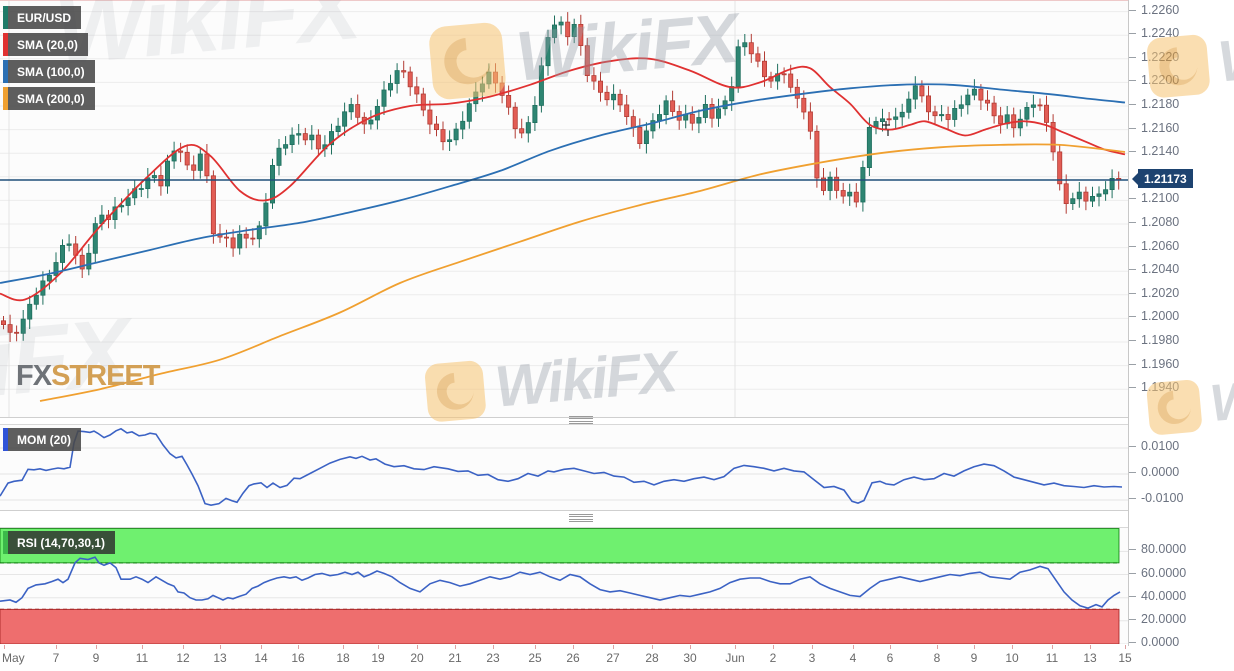 The height and width of the screenshot is (671, 1234). Describe the element at coordinates (45, 44) in the screenshot. I see `legend-sma20-badge: SMA (20,0)` at that location.